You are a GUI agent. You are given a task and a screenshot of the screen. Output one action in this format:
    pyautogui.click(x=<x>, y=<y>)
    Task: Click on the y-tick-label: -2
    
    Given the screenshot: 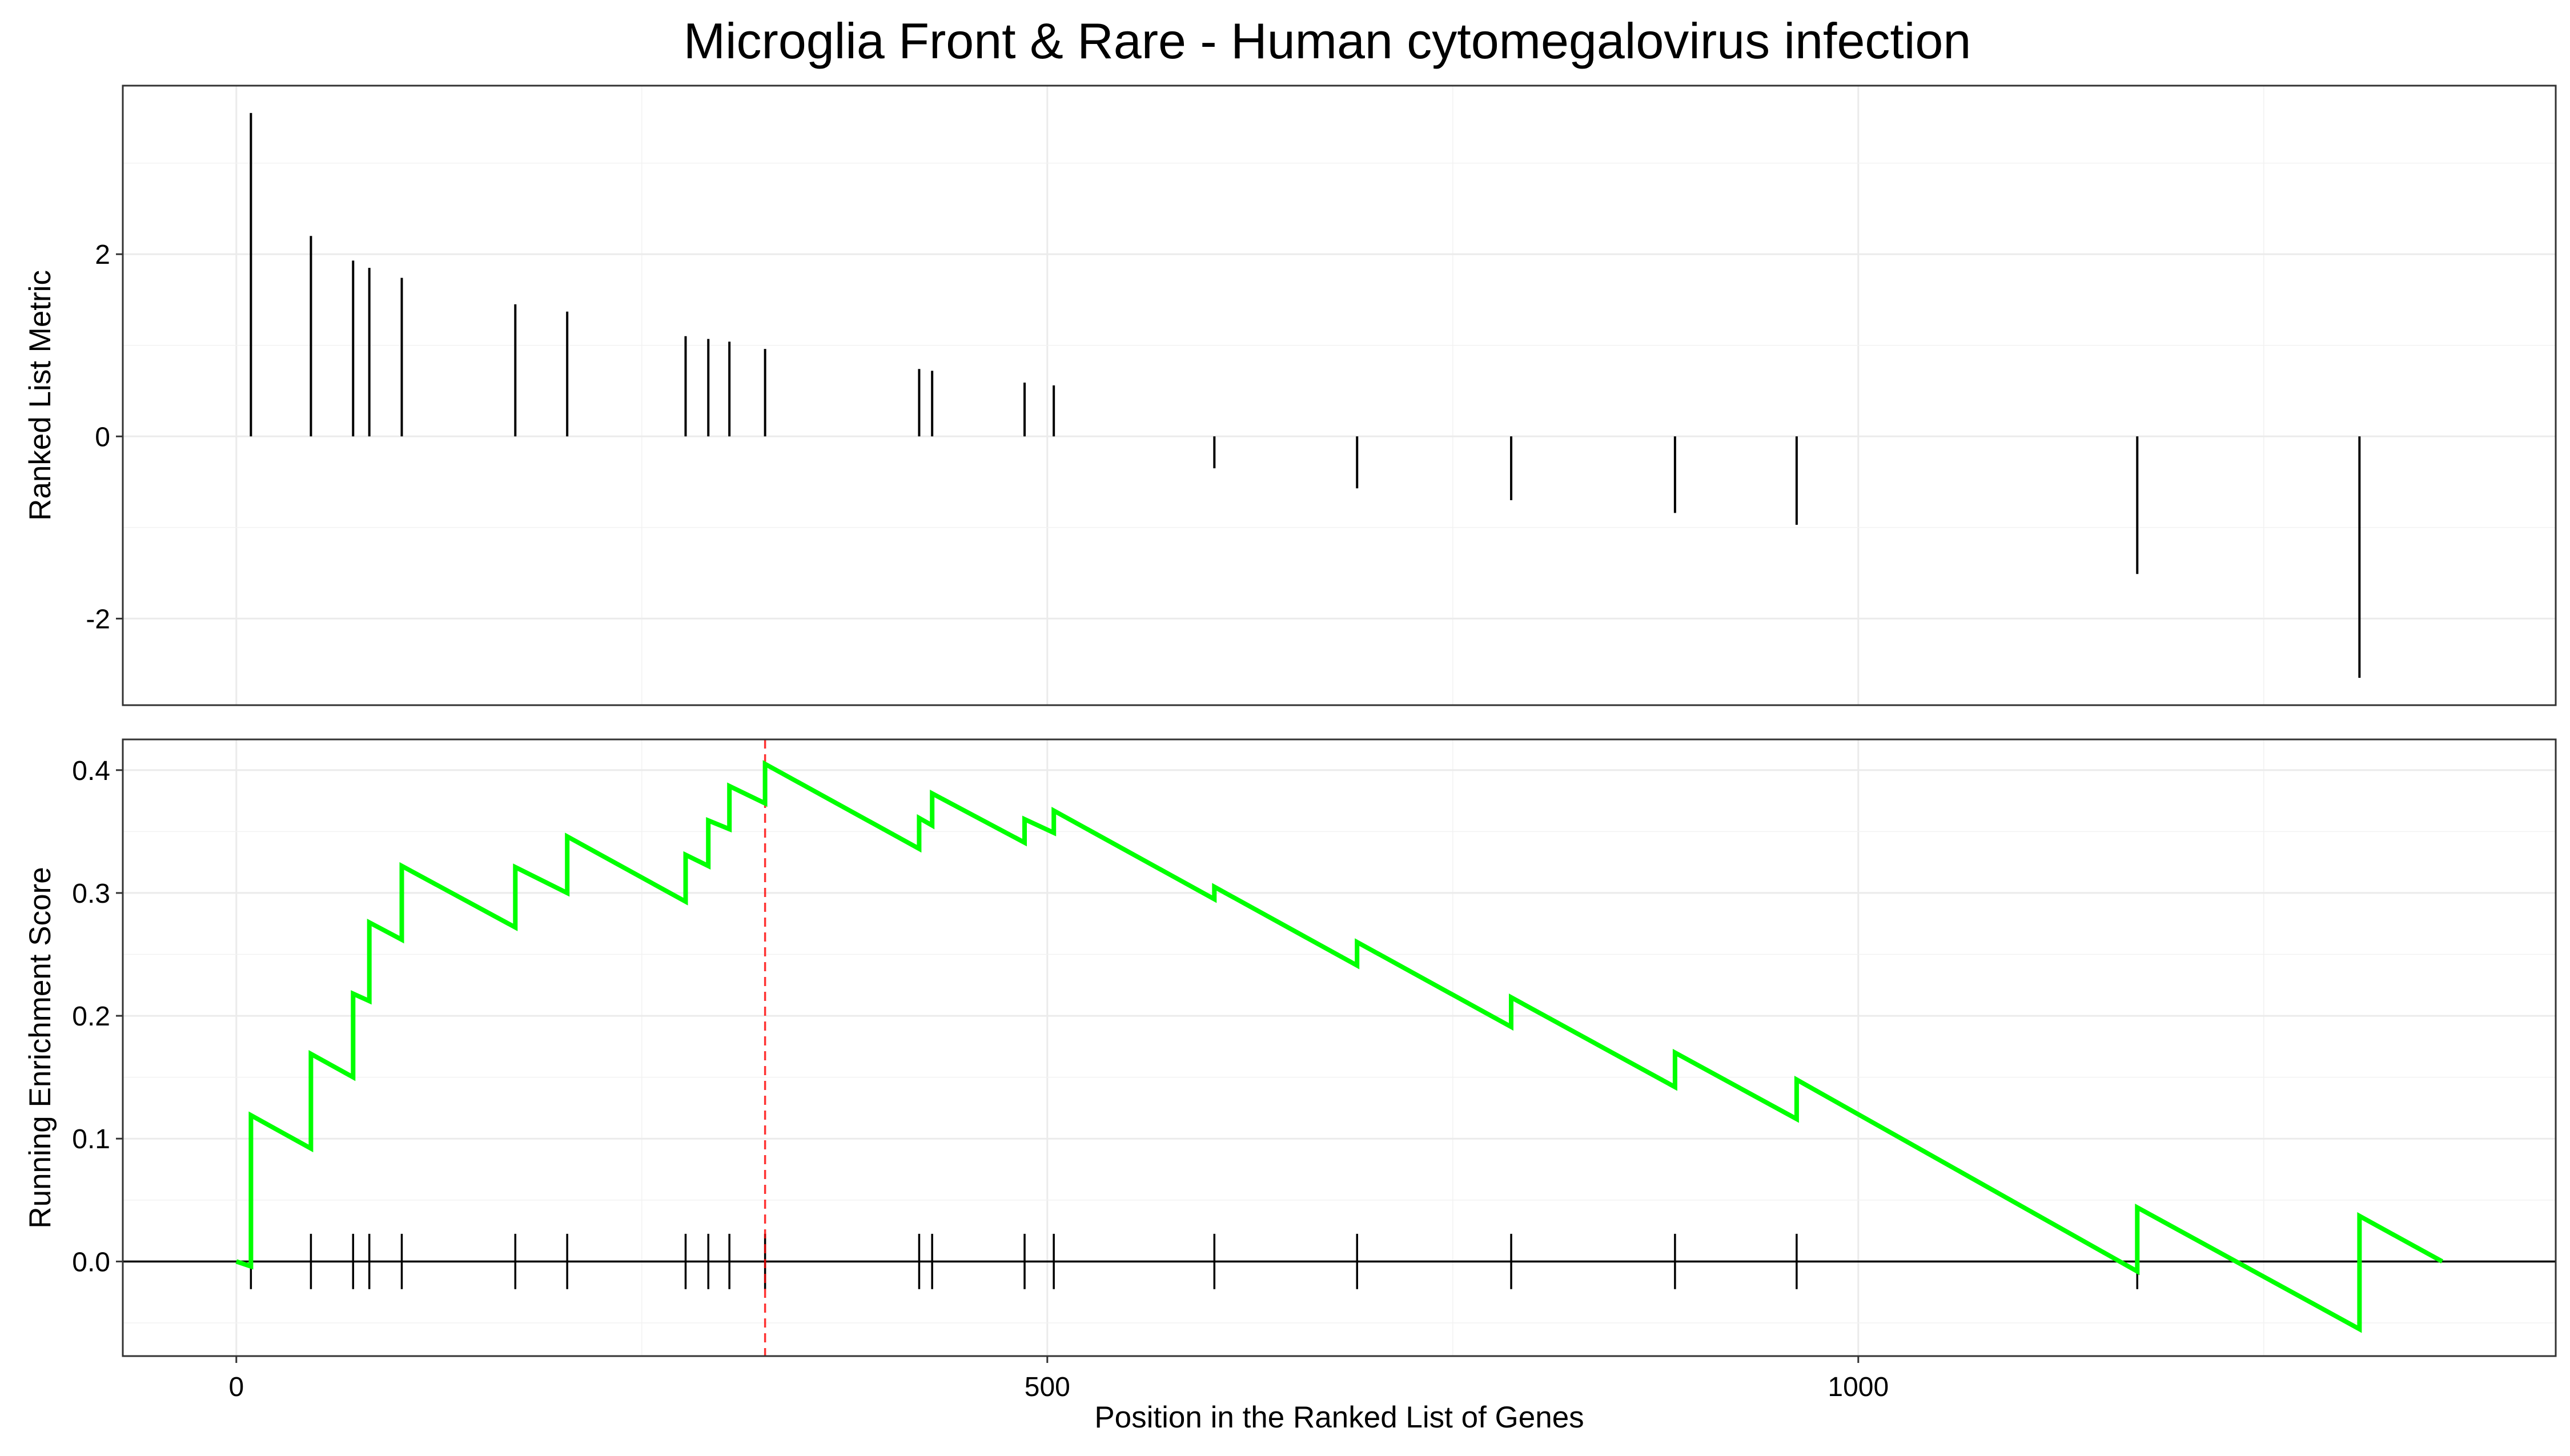 What is the action you would take?
    pyautogui.click(x=98, y=619)
    